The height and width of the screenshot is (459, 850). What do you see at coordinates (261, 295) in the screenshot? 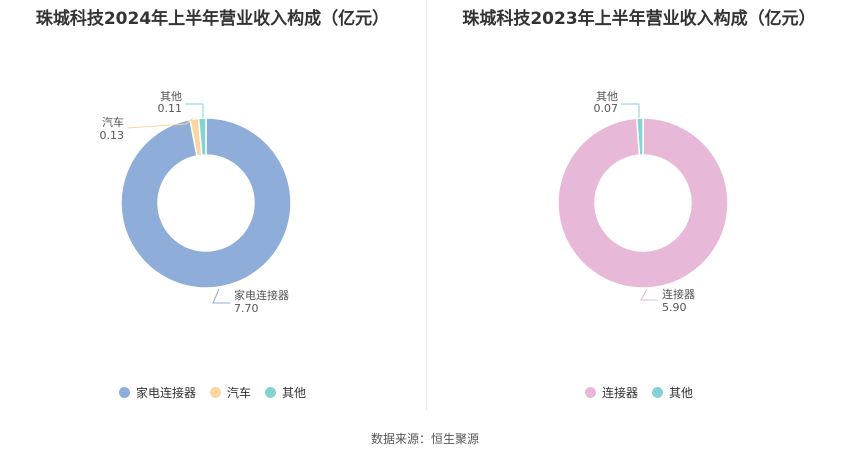
I see `chart-2024-label-name-0: 家电连接器` at bounding box center [261, 295].